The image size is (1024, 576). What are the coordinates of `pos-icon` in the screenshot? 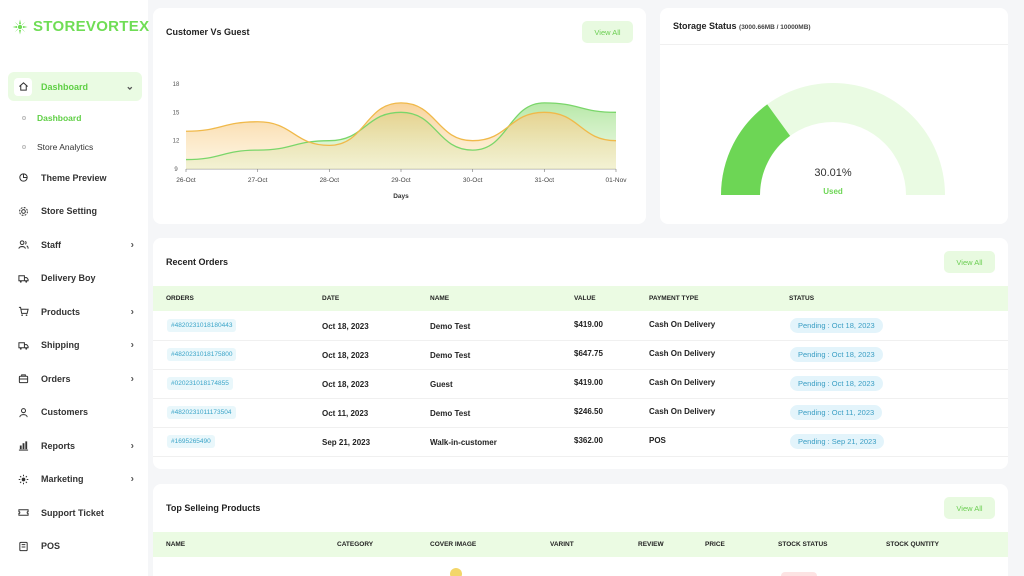 It's located at (23, 546).